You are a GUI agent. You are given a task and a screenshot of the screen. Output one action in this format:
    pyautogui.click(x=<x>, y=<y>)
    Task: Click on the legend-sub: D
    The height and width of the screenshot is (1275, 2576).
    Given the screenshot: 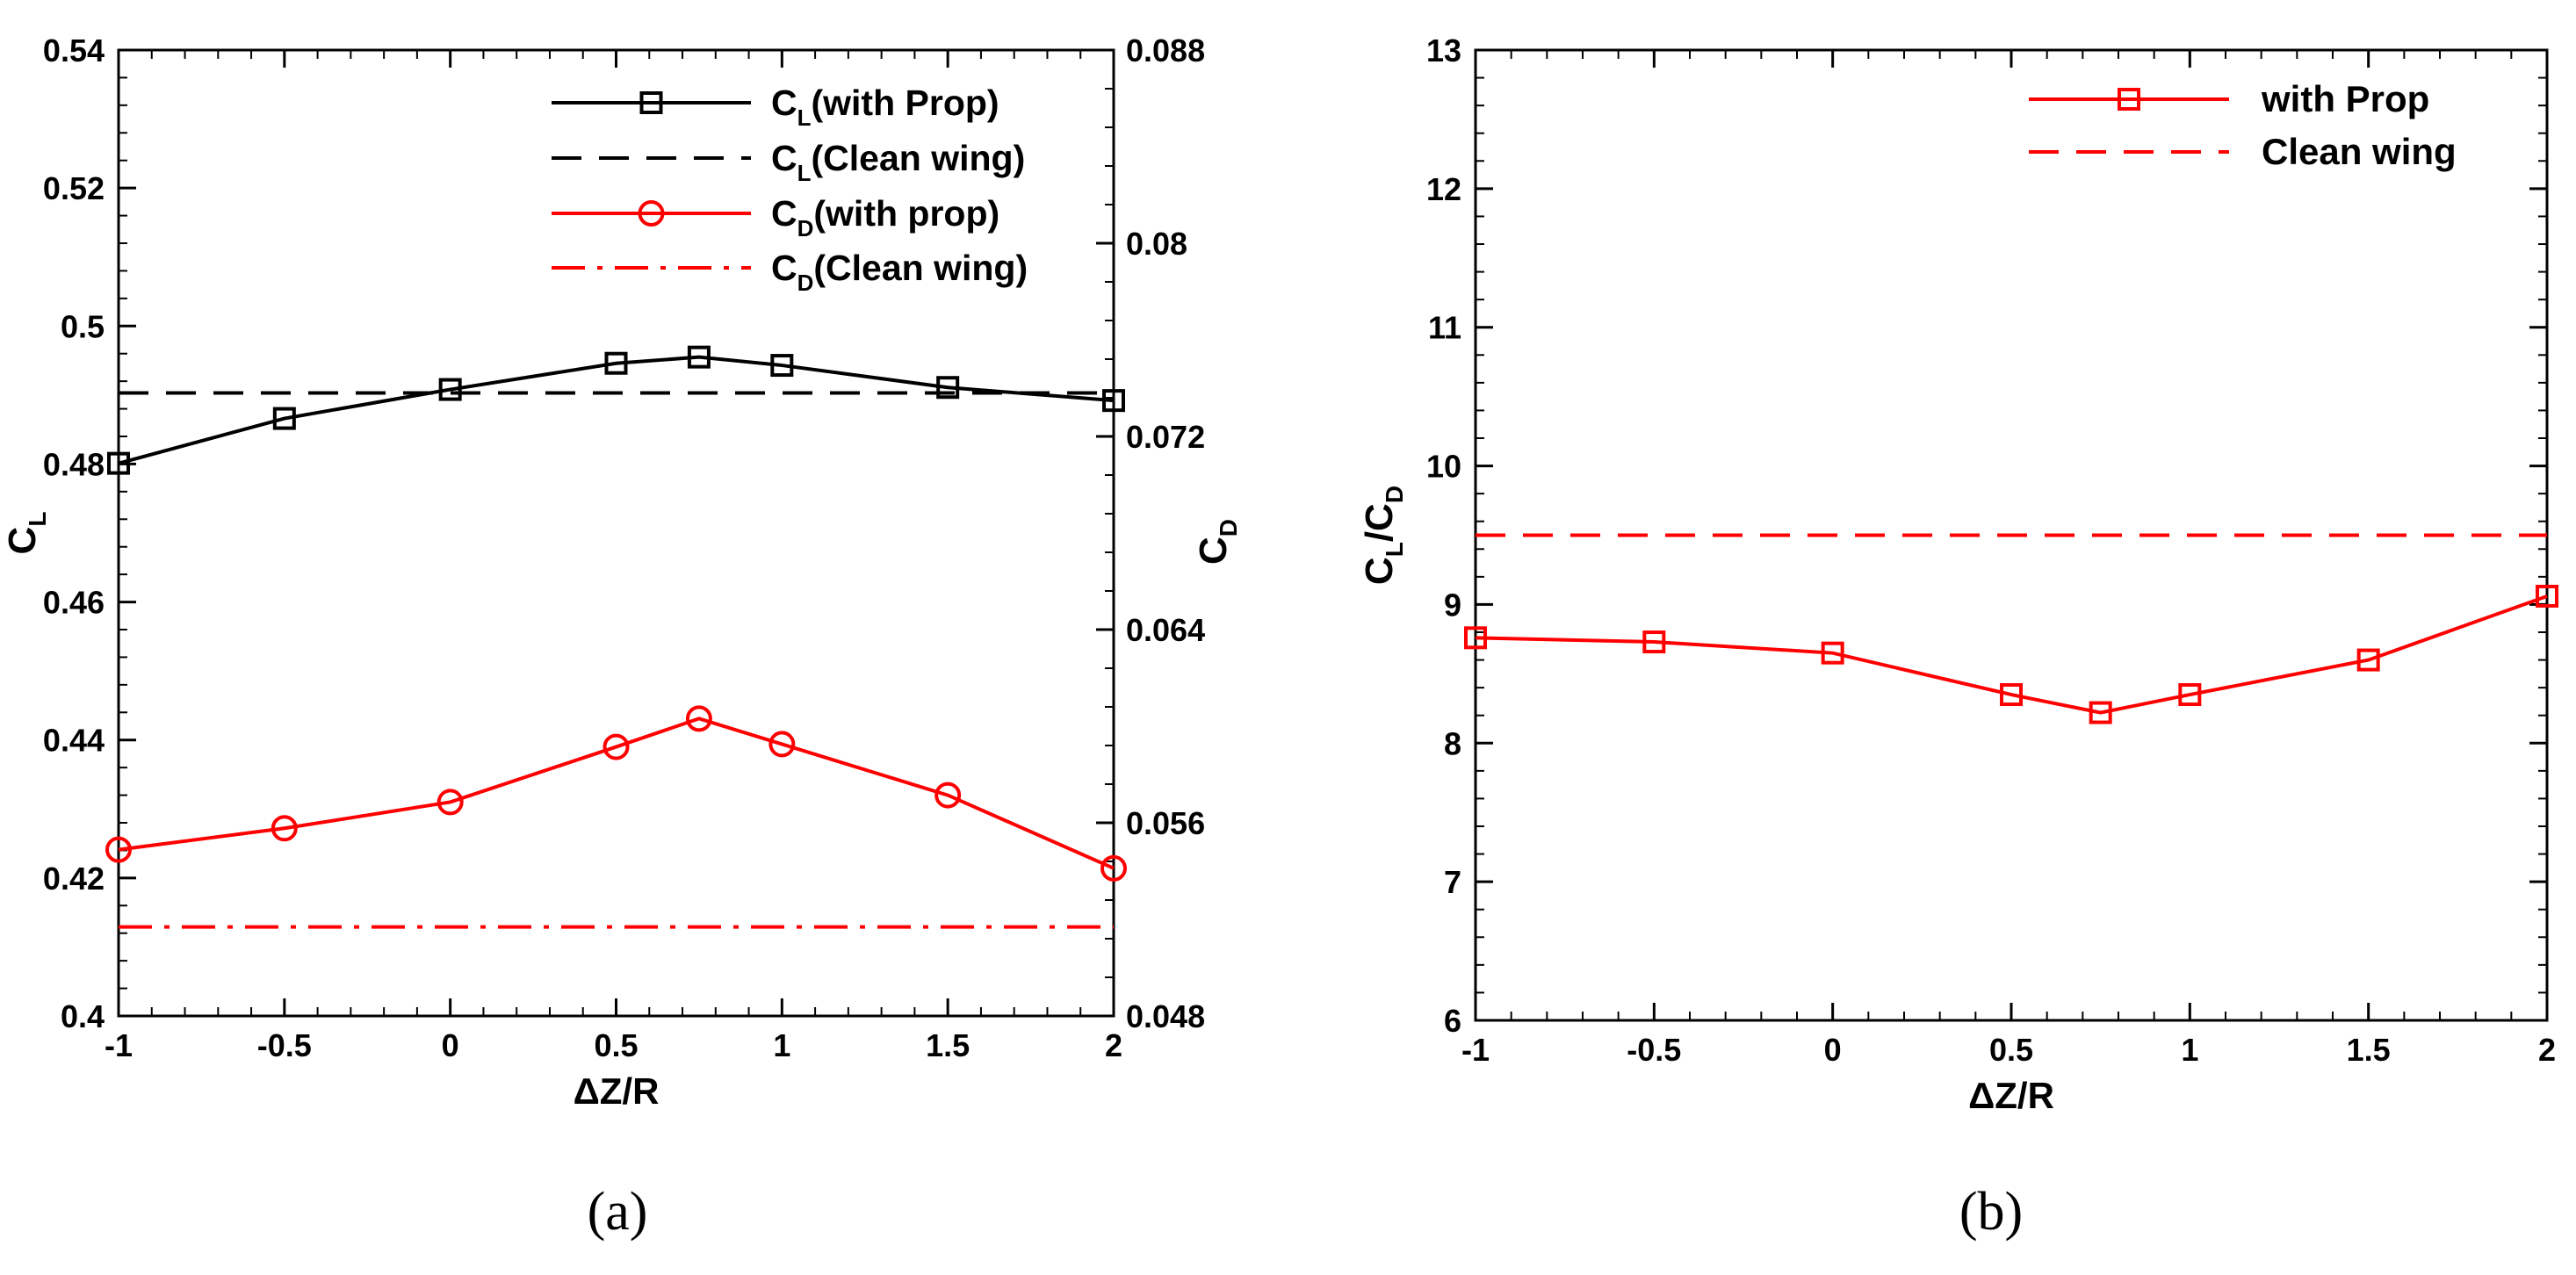 What is the action you would take?
    pyautogui.click(x=805, y=283)
    